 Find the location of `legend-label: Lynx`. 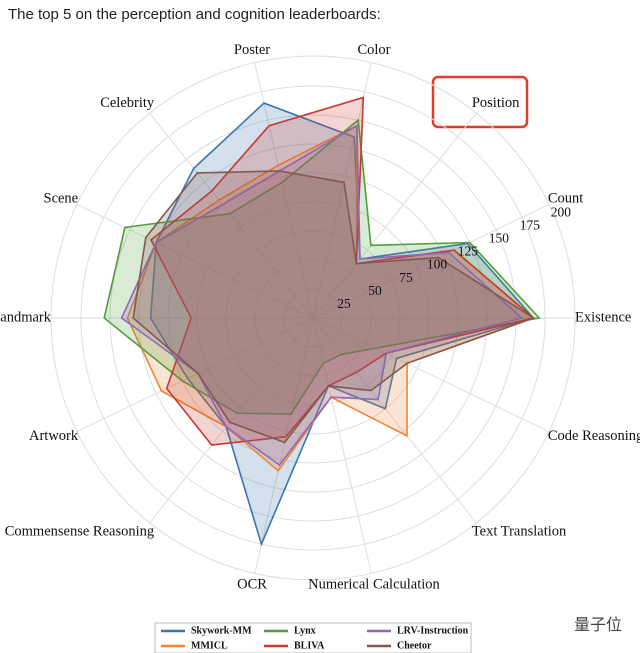

legend-label: Lynx is located at coordinates (305, 630).